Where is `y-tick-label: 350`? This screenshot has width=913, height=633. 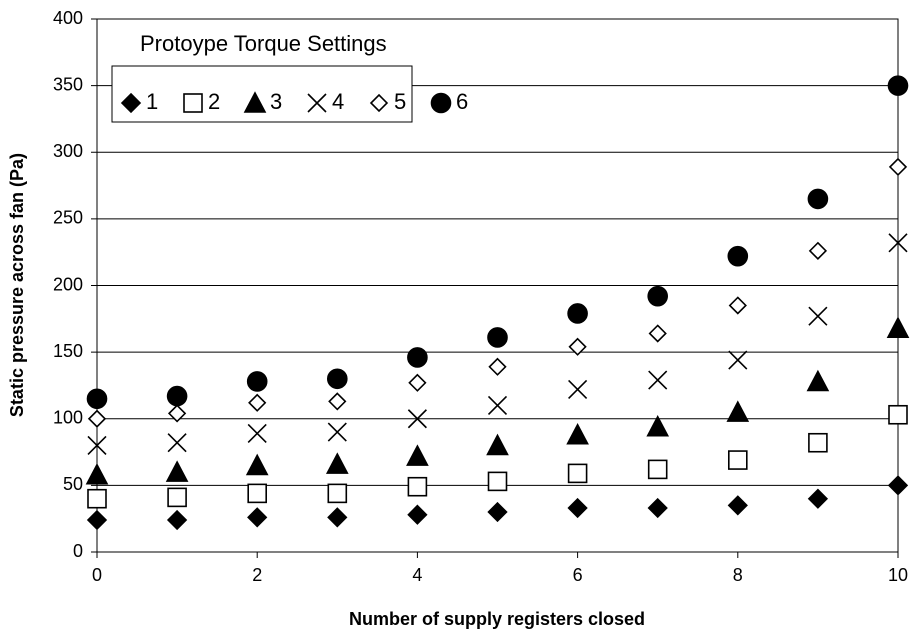
y-tick-label: 350 is located at coordinates (68, 84).